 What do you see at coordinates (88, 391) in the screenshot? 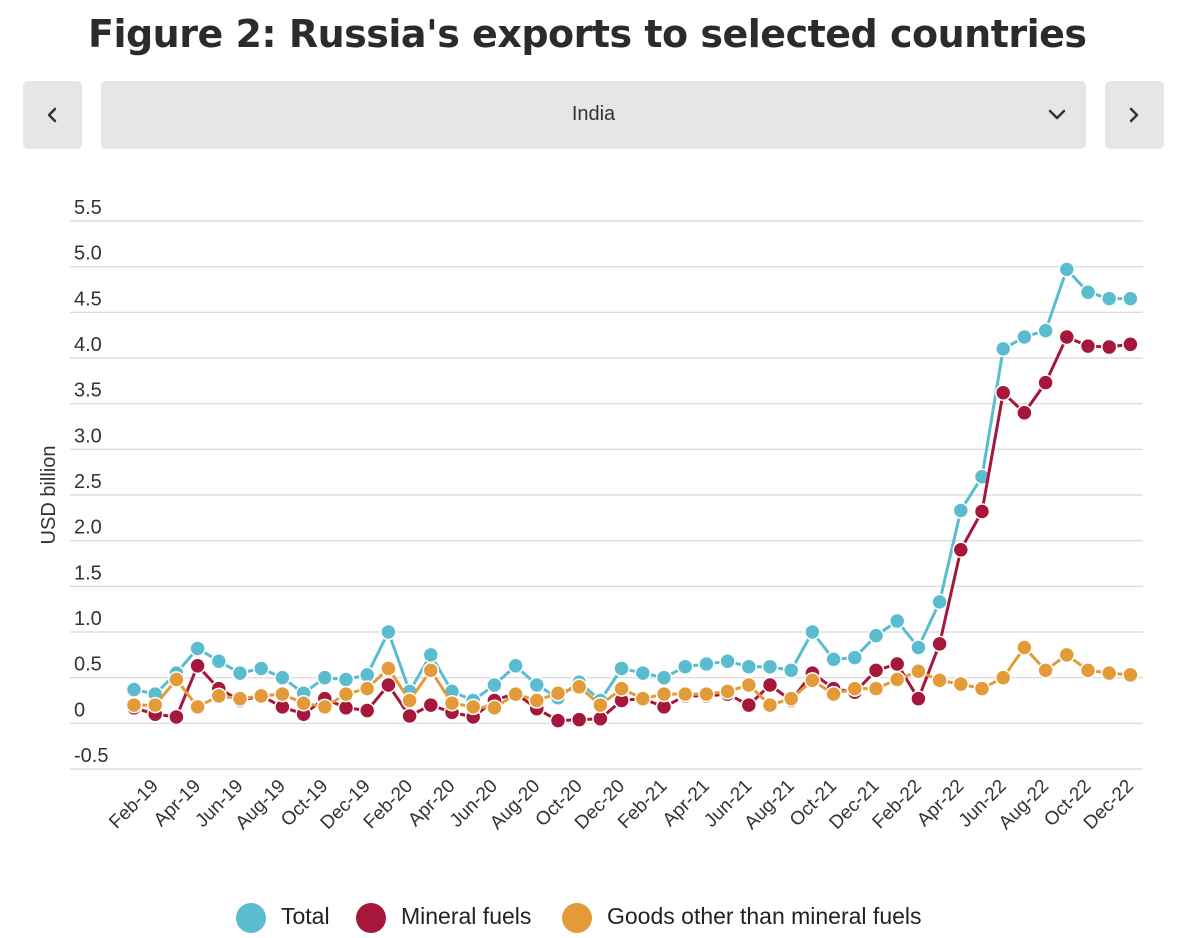
I see `y-tick-label: 3.5` at bounding box center [88, 391].